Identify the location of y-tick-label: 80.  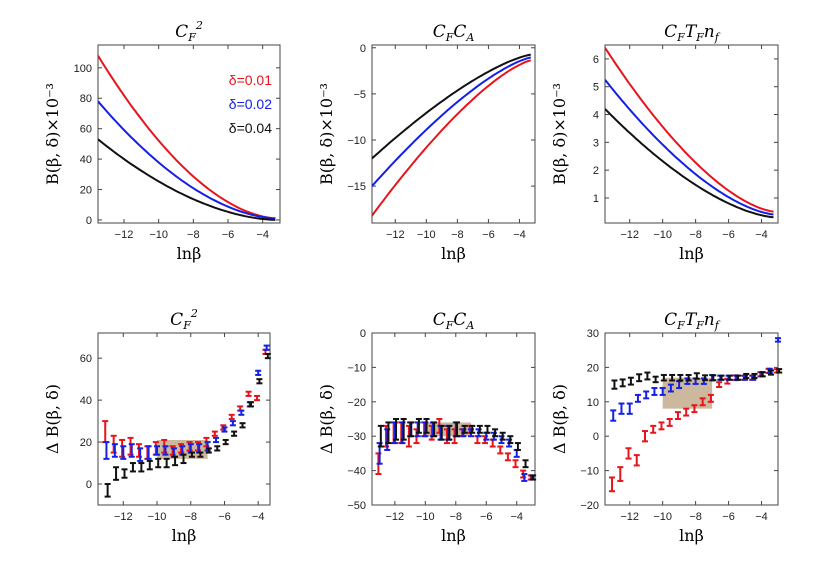
(86, 99).